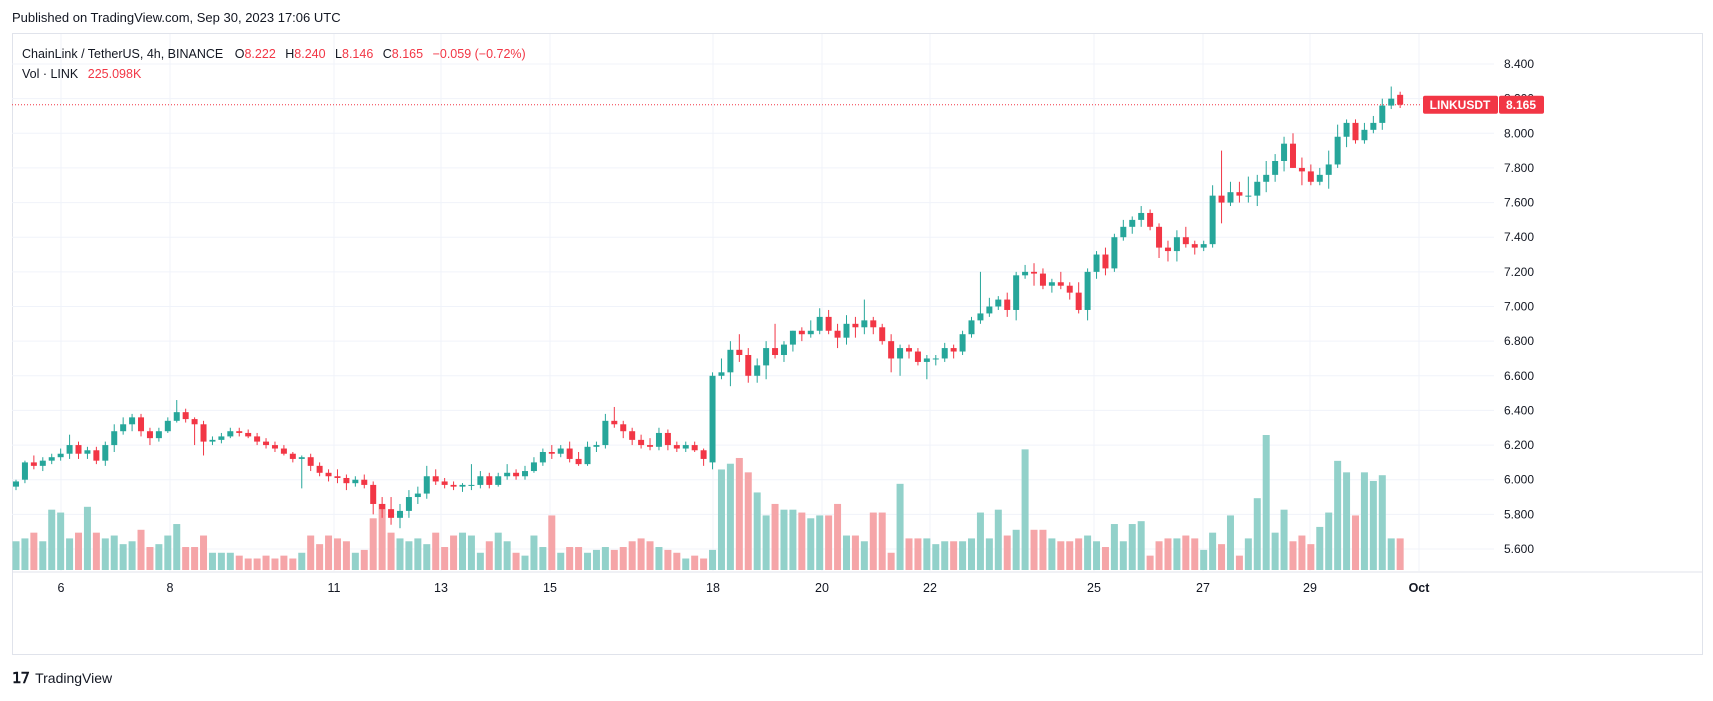  I want to click on symbol-tag-label: LINKUSDT, so click(1460, 105).